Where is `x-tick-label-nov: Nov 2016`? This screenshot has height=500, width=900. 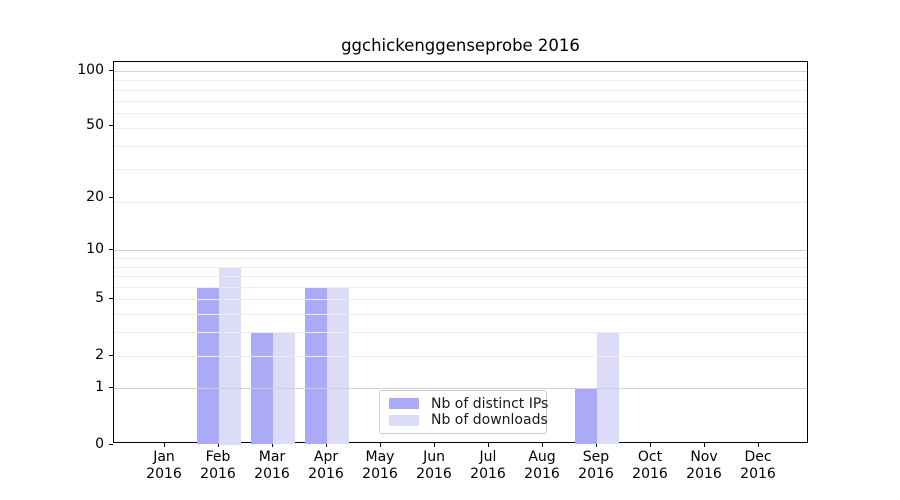 x-tick-label-nov: Nov 2016 is located at coordinates (704, 465).